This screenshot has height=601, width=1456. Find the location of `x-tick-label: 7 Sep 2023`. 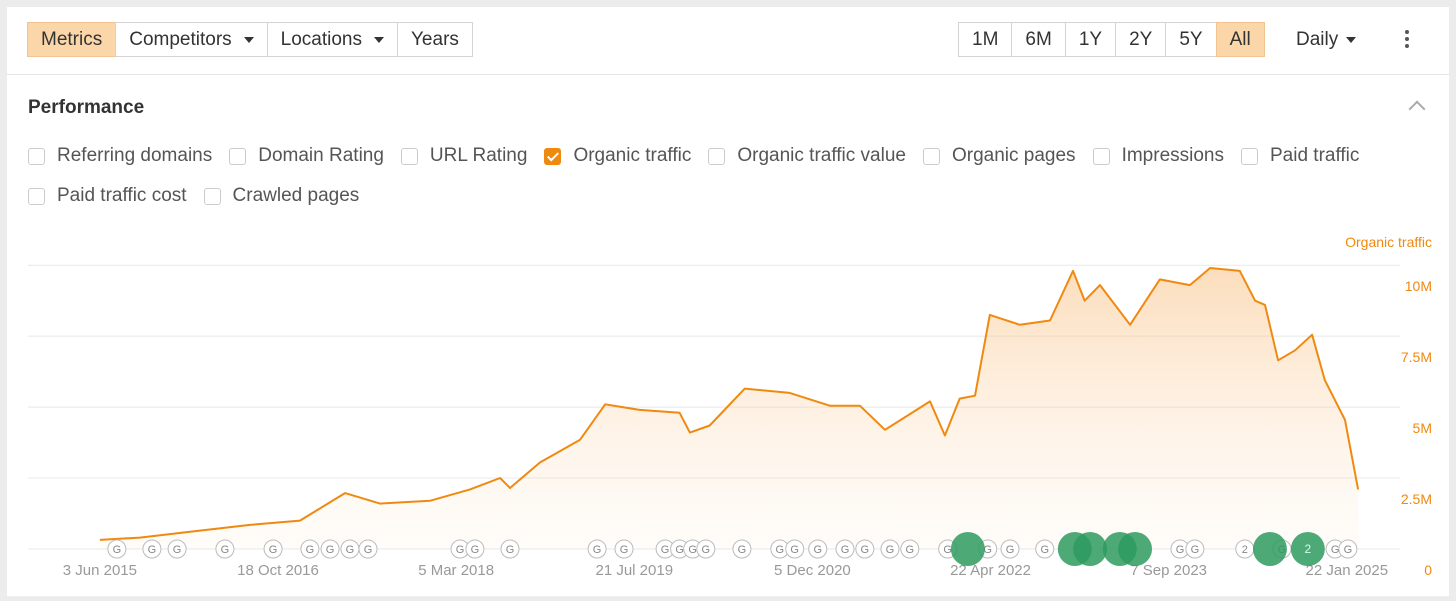

x-tick-label: 7 Sep 2023 is located at coordinates (1168, 570).